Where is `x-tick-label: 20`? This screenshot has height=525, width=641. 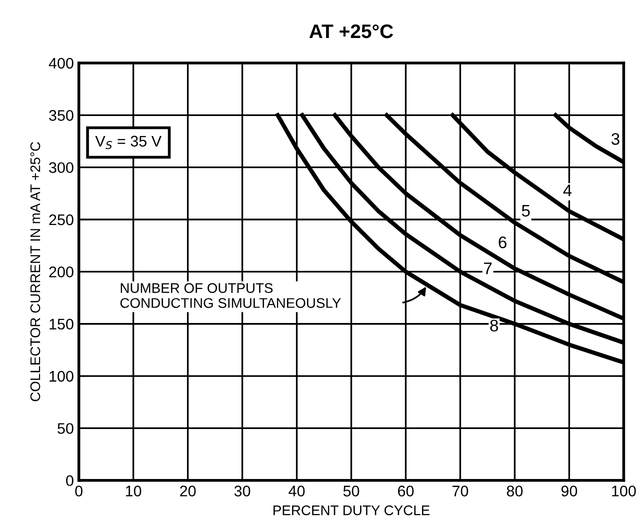
x-tick-label: 20 is located at coordinates (188, 491).